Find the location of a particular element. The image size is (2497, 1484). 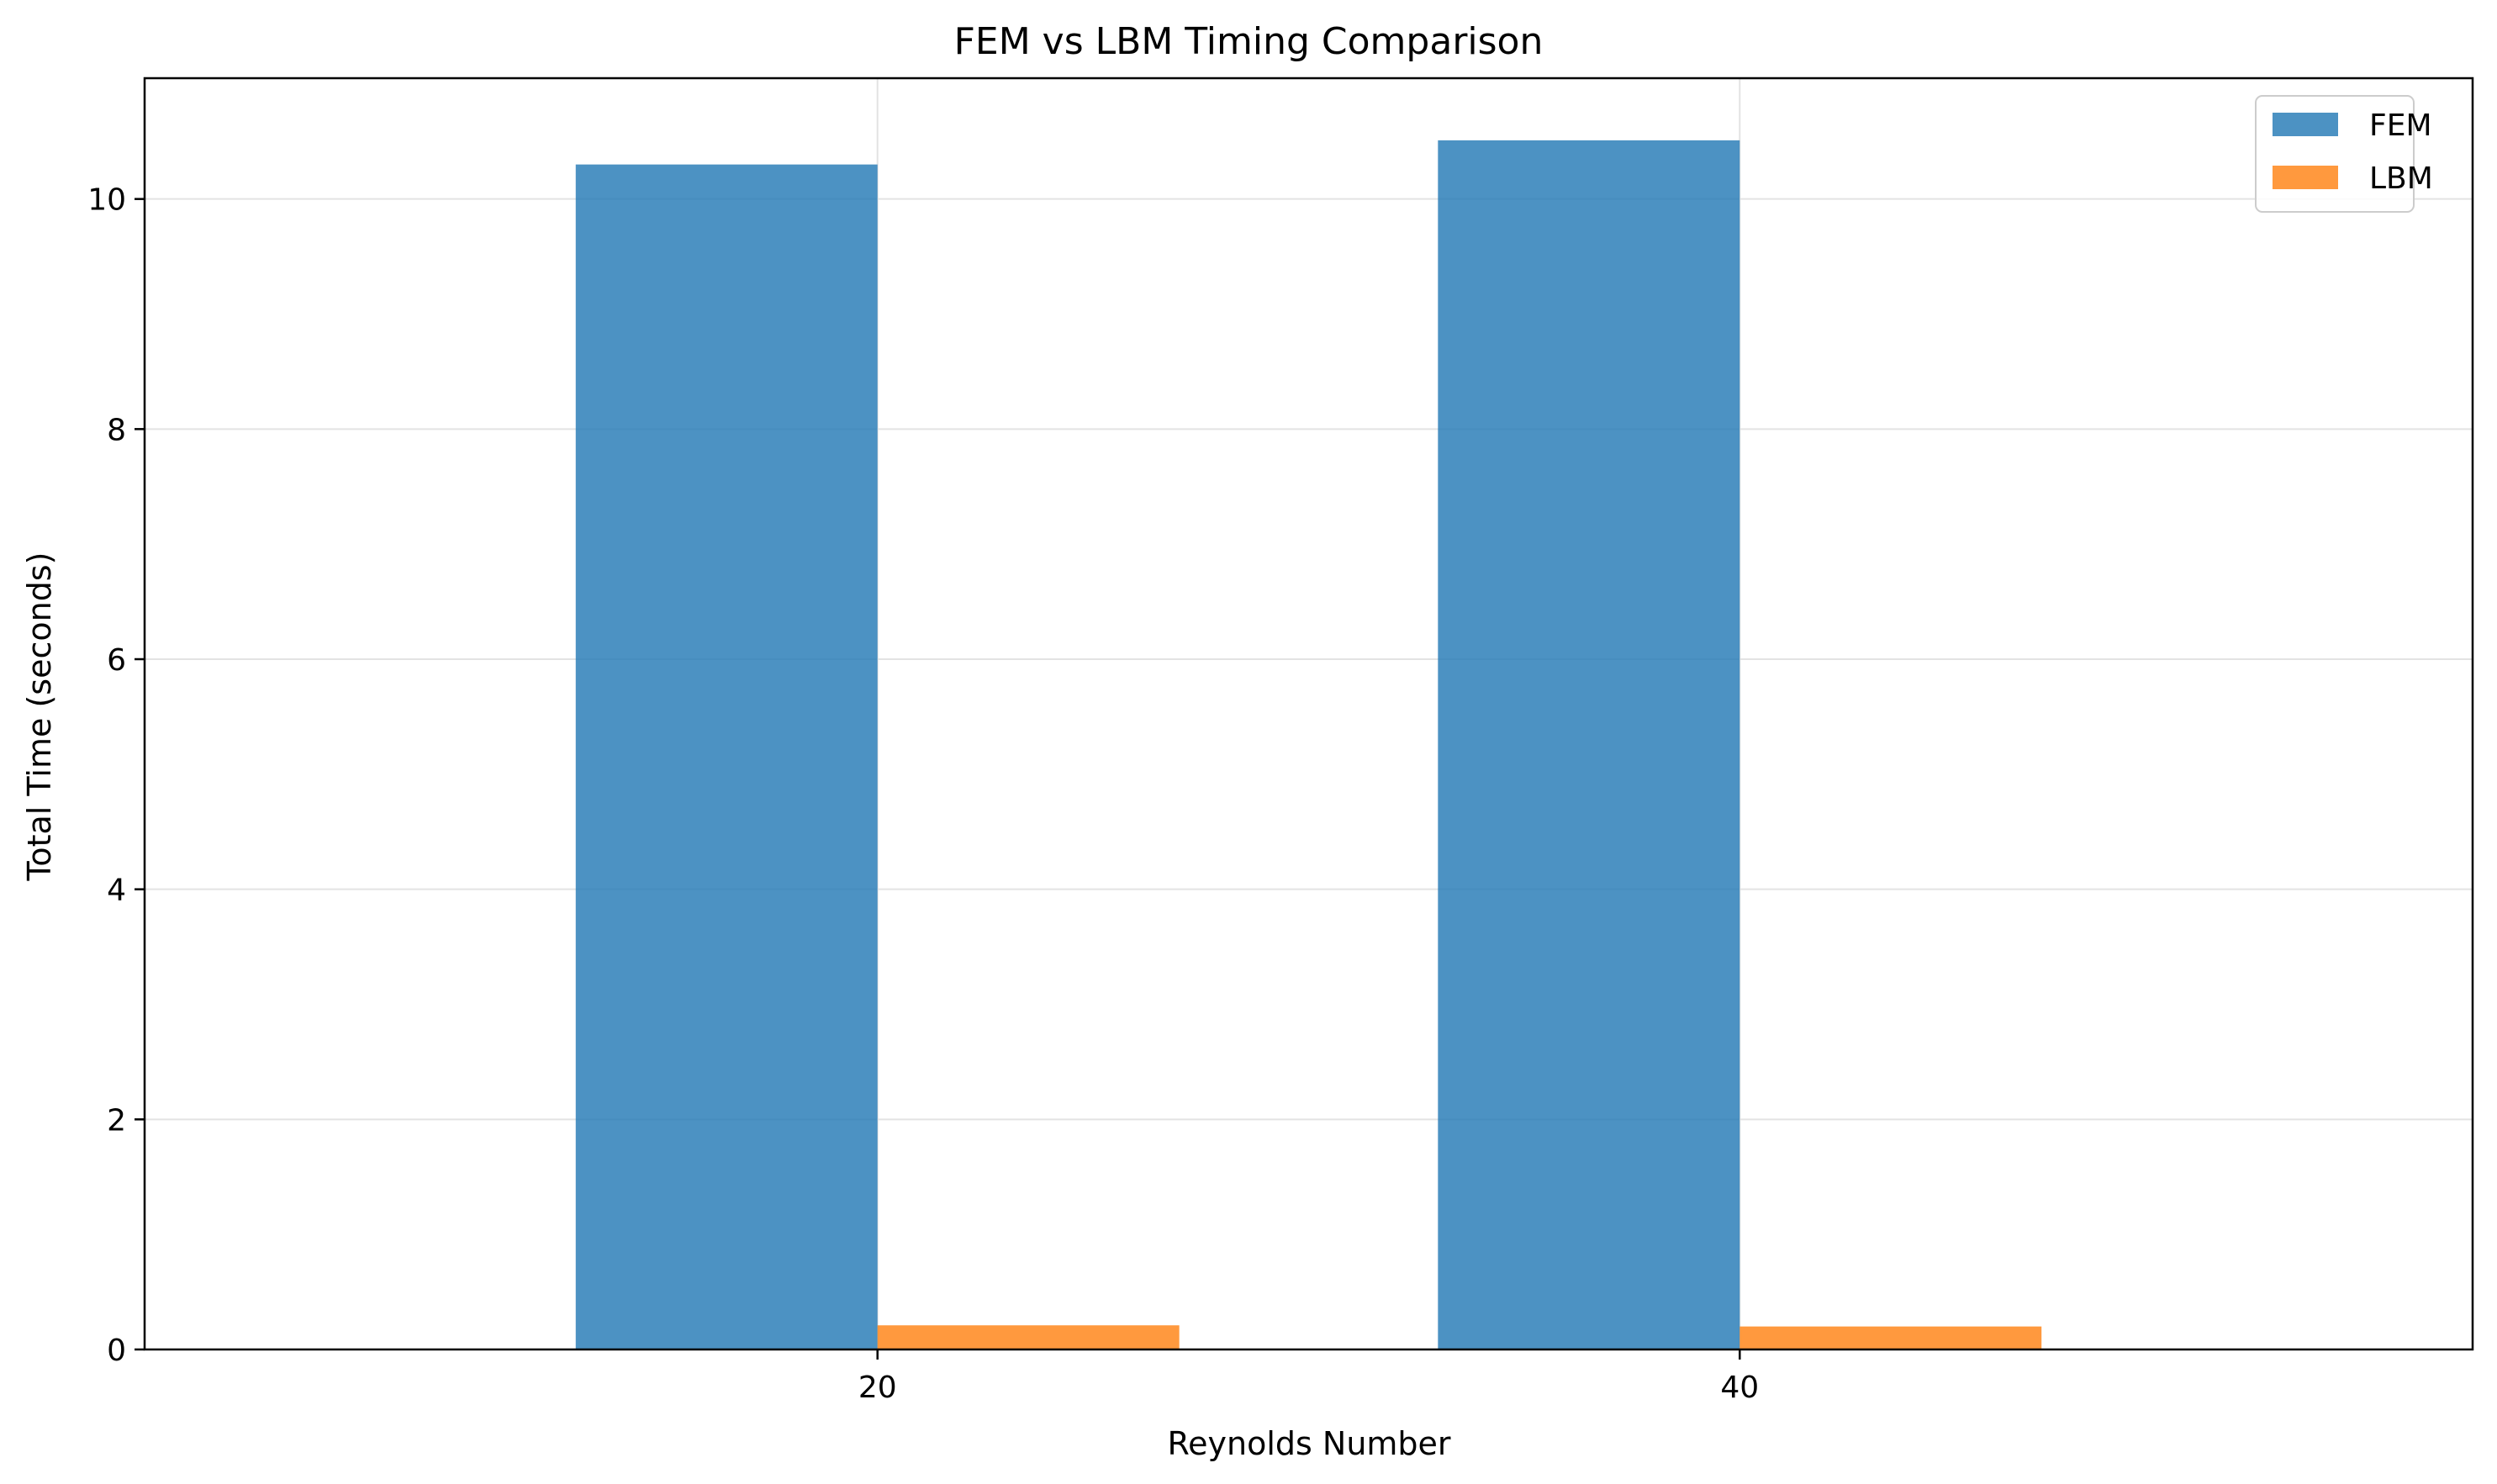

x-tick-label: 20 is located at coordinates (878, 1387).